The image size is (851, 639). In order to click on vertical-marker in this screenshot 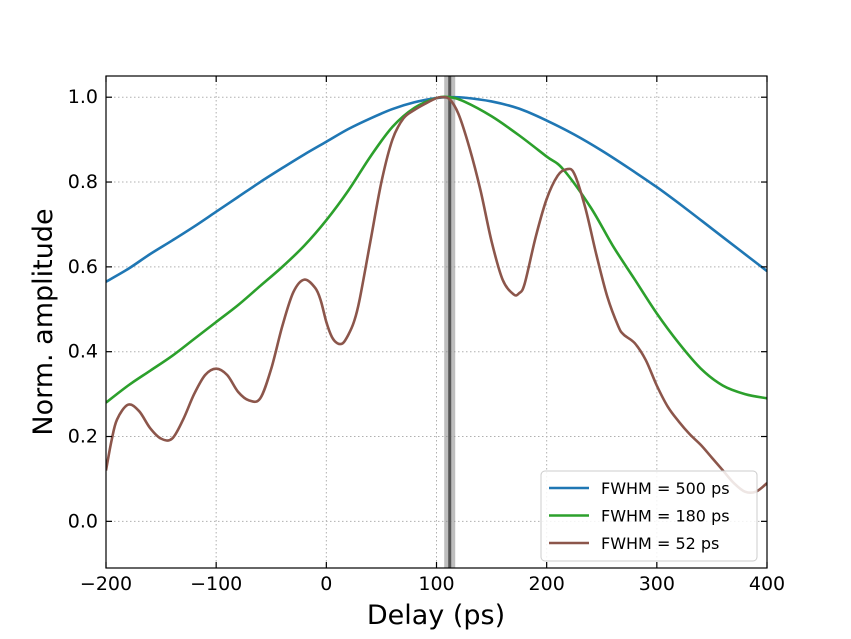, I will do `click(450, 322)`.